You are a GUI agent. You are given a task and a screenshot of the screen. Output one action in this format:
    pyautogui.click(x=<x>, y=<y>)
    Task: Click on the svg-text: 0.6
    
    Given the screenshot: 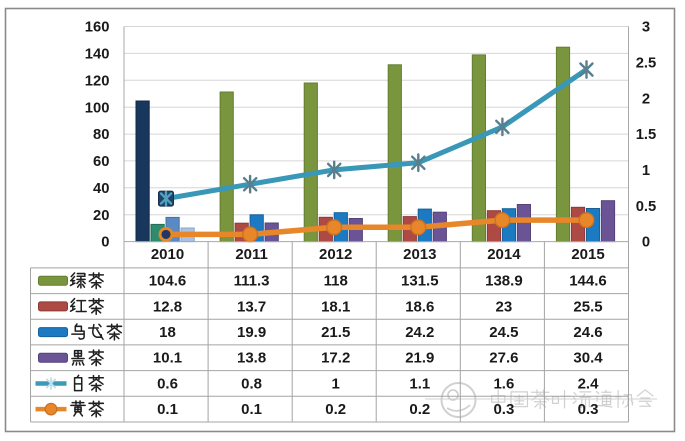 What is the action you would take?
    pyautogui.click(x=167, y=383)
    